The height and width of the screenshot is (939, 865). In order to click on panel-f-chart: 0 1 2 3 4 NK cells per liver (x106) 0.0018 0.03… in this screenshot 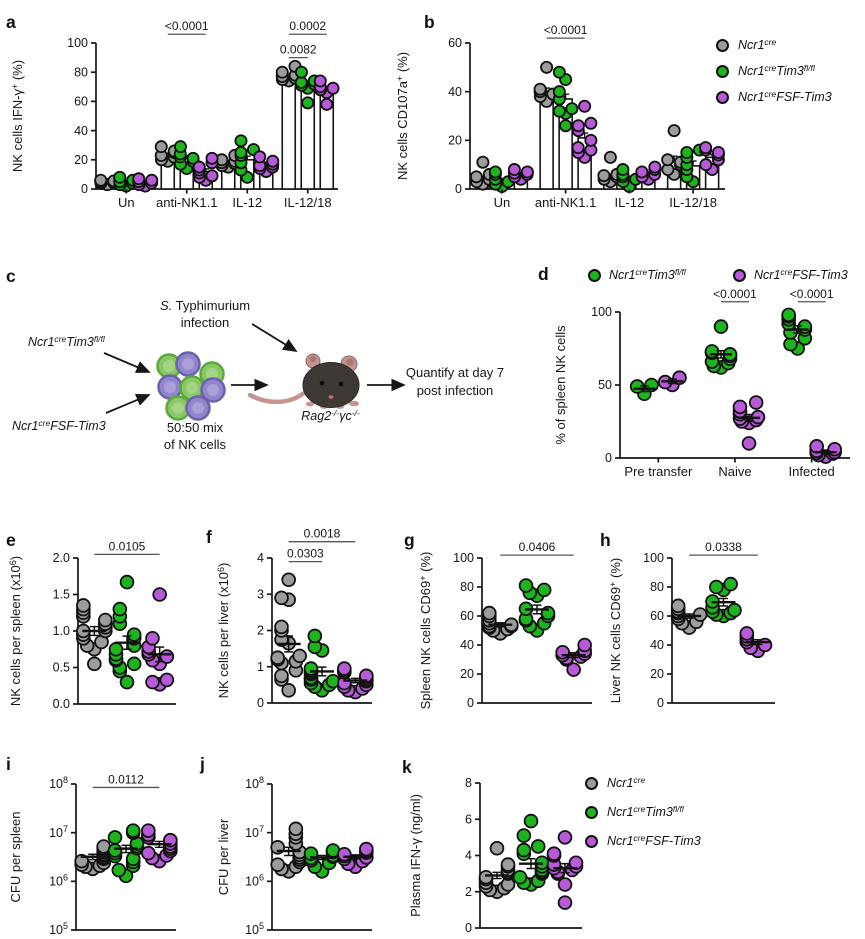, I will do `click(295, 618)`.